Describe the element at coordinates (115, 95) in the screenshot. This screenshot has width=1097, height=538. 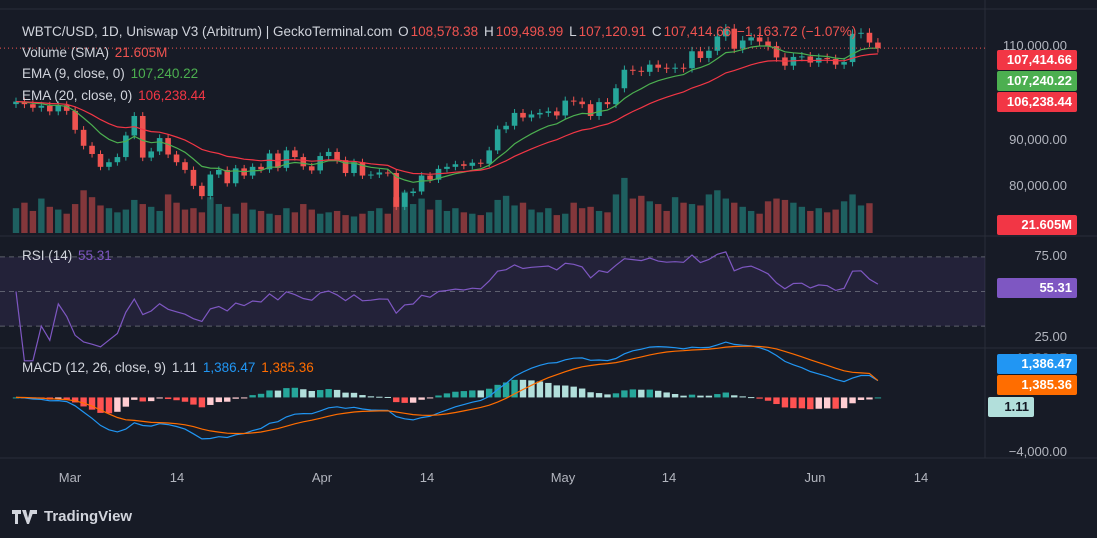
I see `ema20-legend: EMA (20, close, 0) 106,238.44` at that location.